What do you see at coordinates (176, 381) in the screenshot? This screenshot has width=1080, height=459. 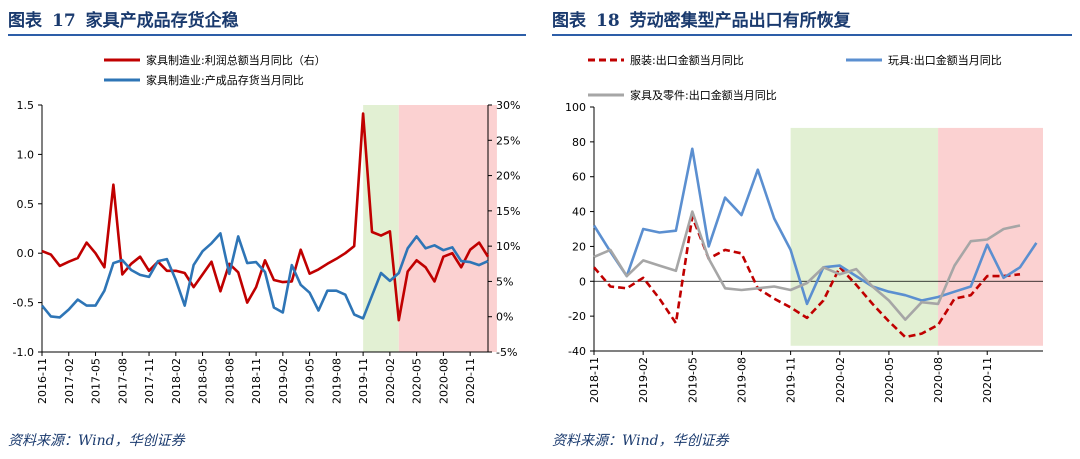 I see `x-tick-label: 2018-02` at bounding box center [176, 381].